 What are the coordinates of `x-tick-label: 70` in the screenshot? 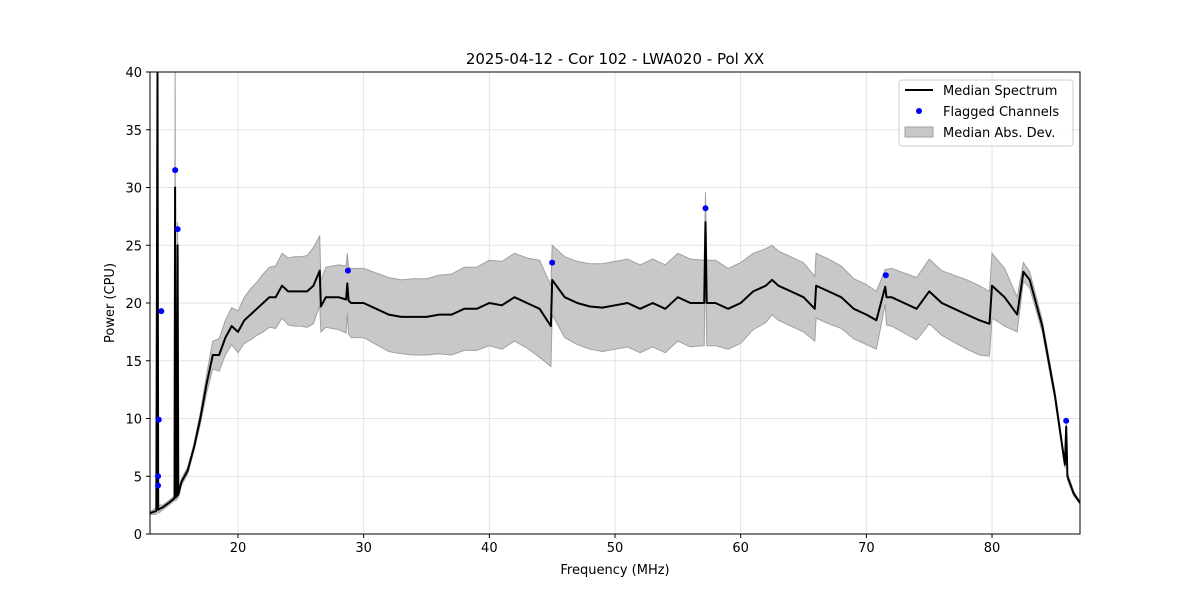 It's located at (866, 548).